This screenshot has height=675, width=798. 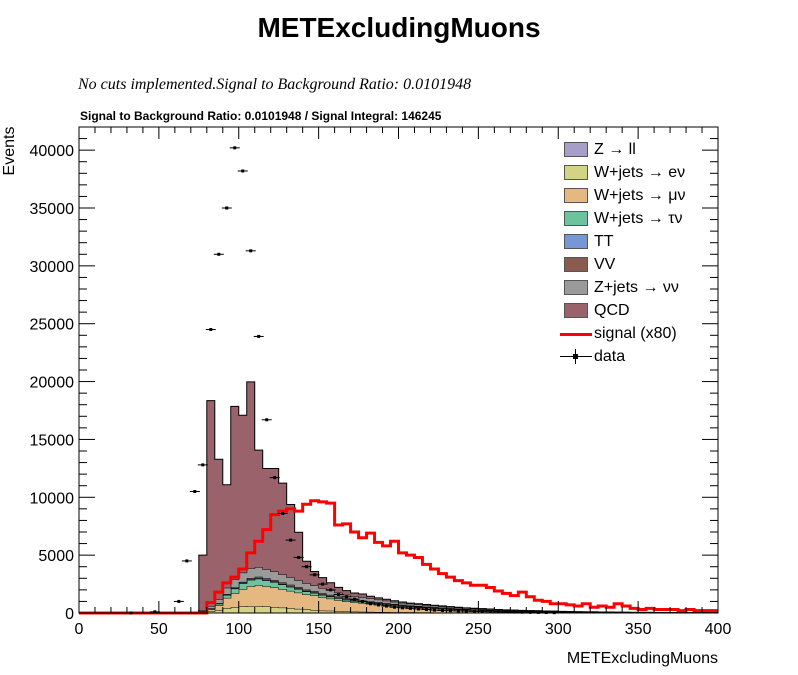 I want to click on legend-label: Z+jets → νν, so click(x=636, y=287).